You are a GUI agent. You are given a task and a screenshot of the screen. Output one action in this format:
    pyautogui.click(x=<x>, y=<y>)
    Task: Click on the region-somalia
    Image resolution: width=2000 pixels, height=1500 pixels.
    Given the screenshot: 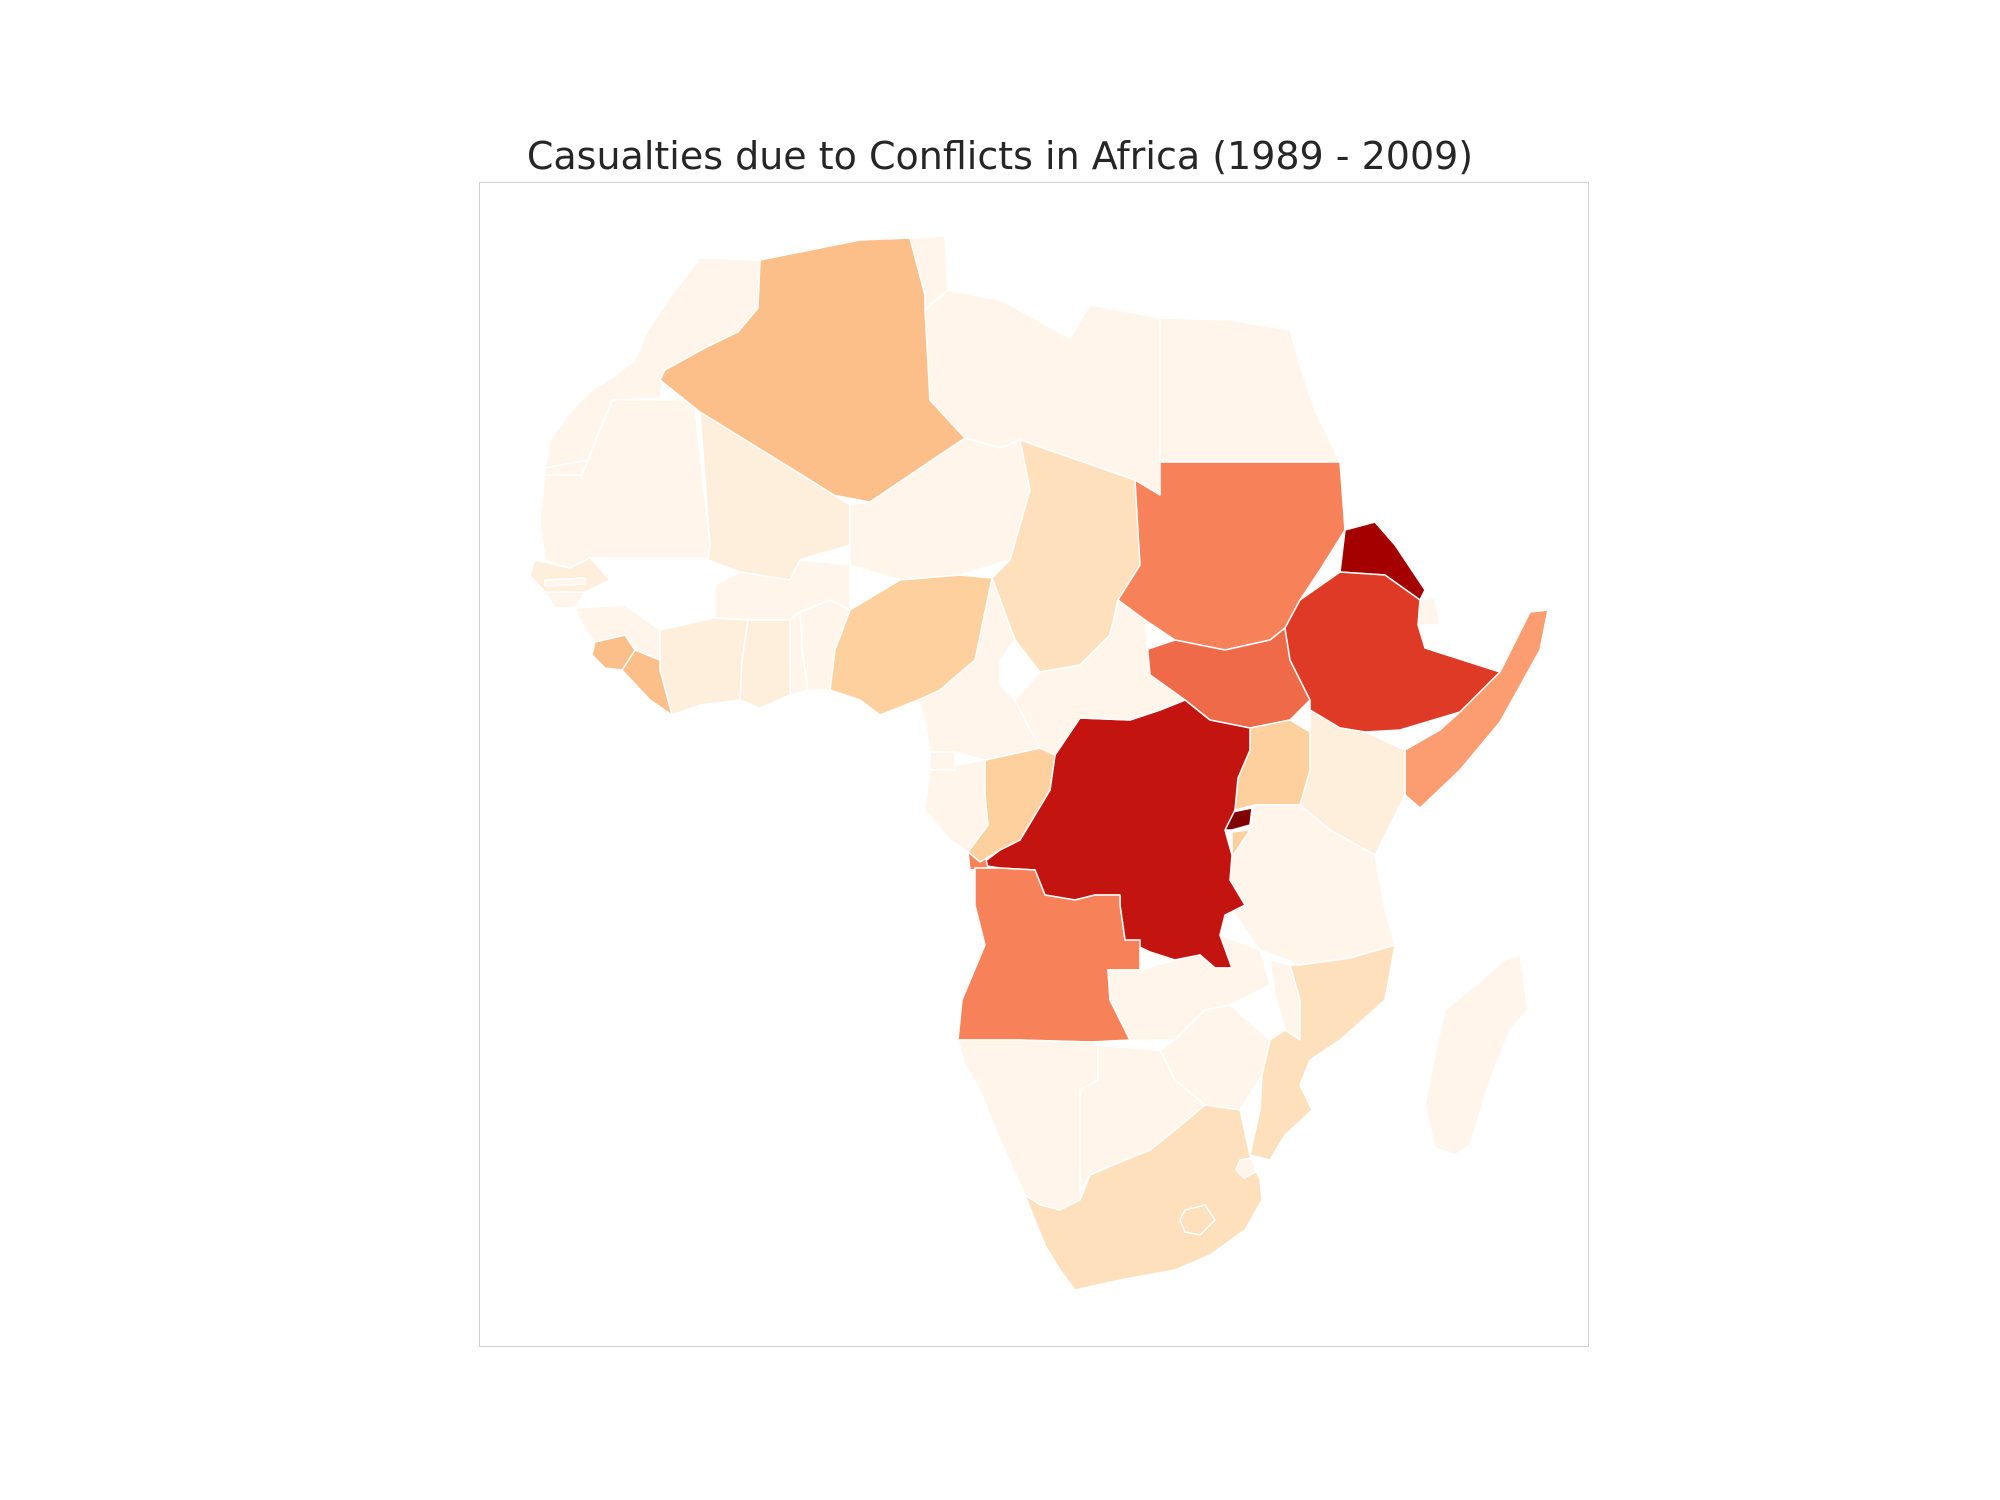 What is the action you would take?
    pyautogui.click(x=1476, y=709)
    